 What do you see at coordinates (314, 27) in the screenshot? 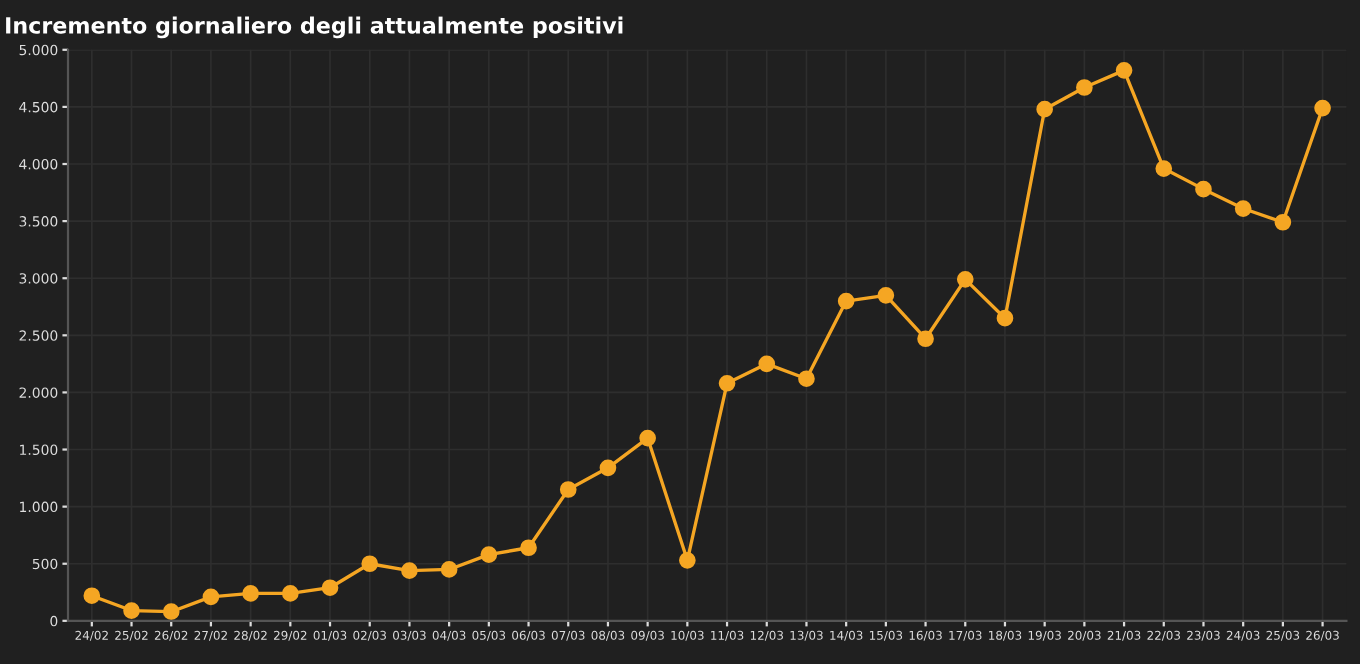
I see `chart-title: Incremento giornaliero degli attualmente positivi` at bounding box center [314, 27].